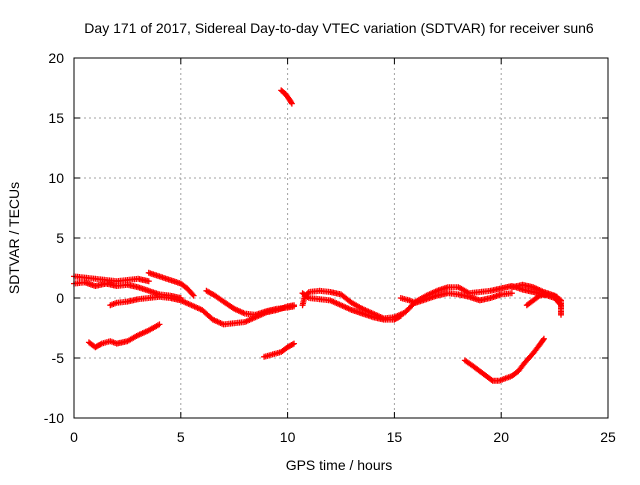 The image size is (640, 485). Describe the element at coordinates (56, 118) in the screenshot. I see `y-tick-label: 15` at that location.